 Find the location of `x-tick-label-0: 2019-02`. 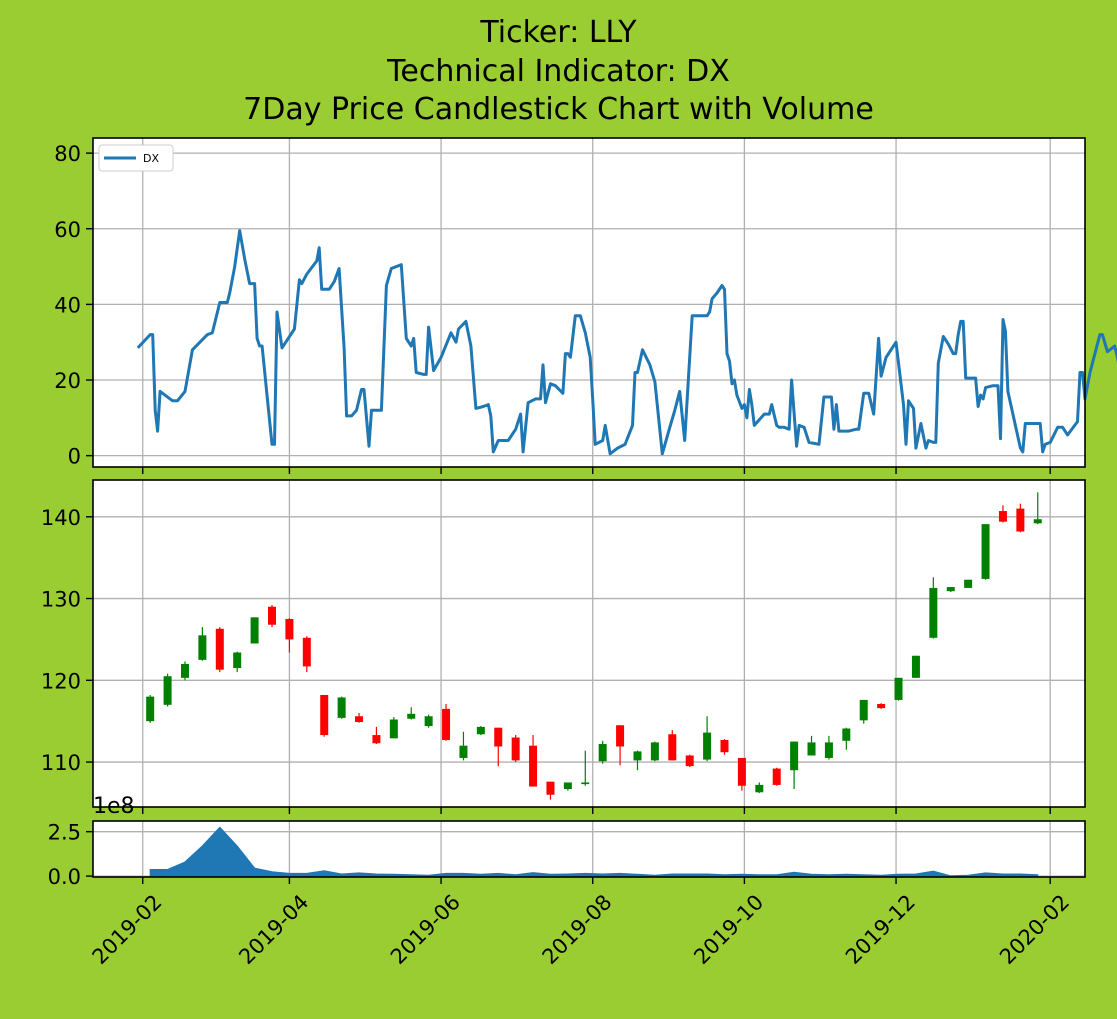

x-tick-label-0: 2019-02 is located at coordinates (127, 929).